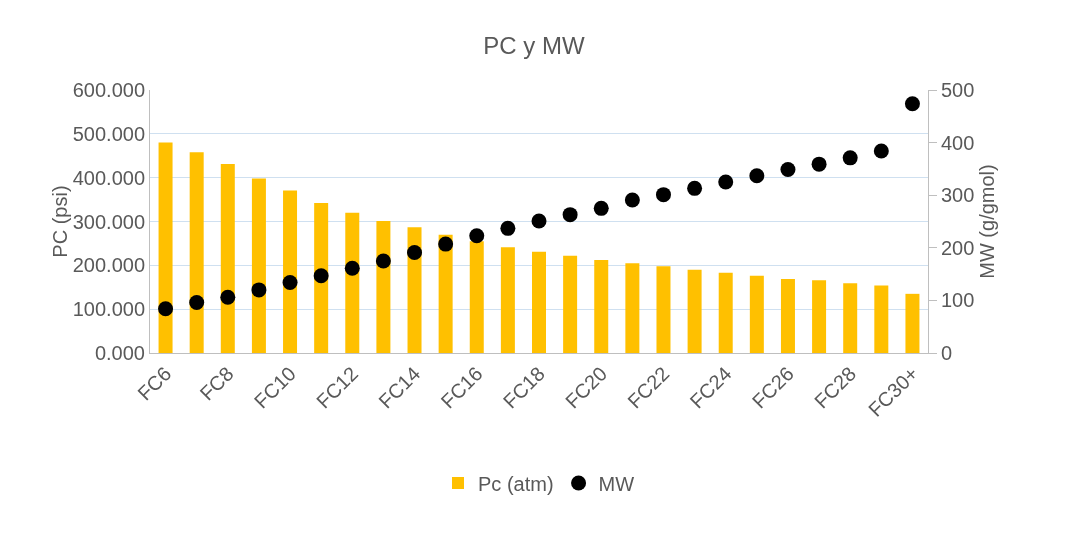  What do you see at coordinates (108, 133) in the screenshot?
I see `y-tick-label: 500.000` at bounding box center [108, 133].